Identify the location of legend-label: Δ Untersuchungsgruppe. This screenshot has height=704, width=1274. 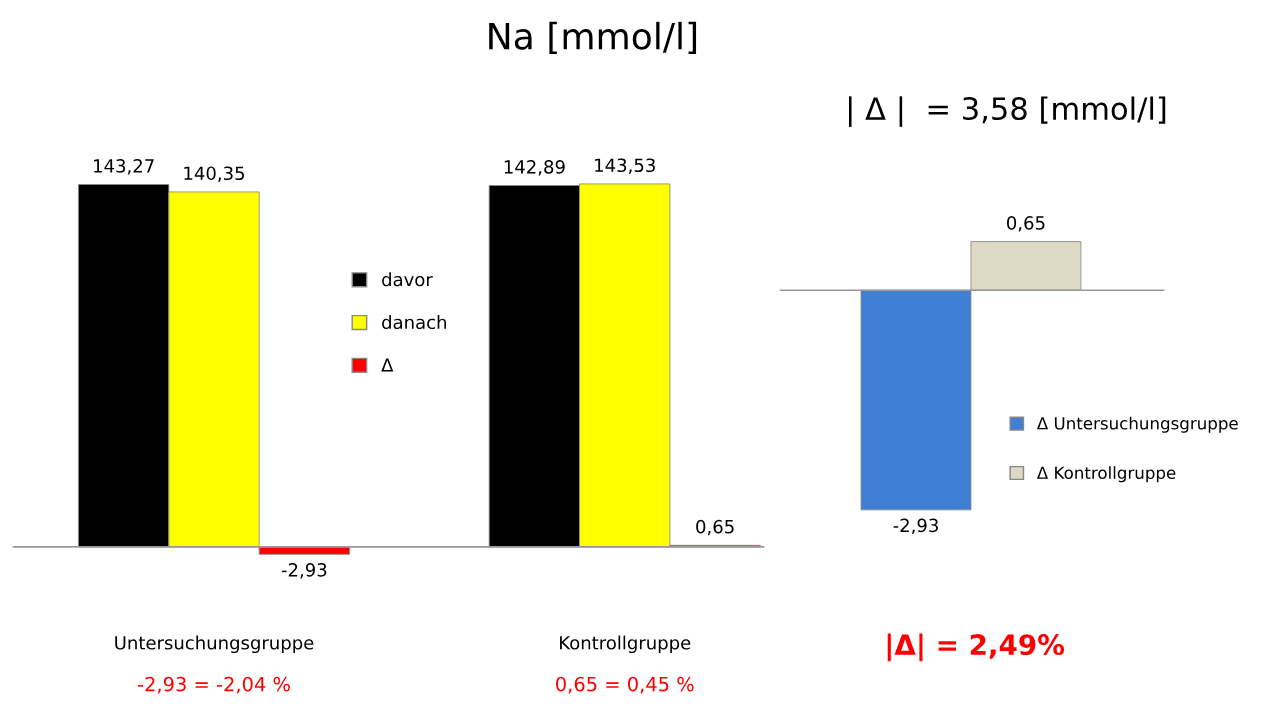
(1137, 424).